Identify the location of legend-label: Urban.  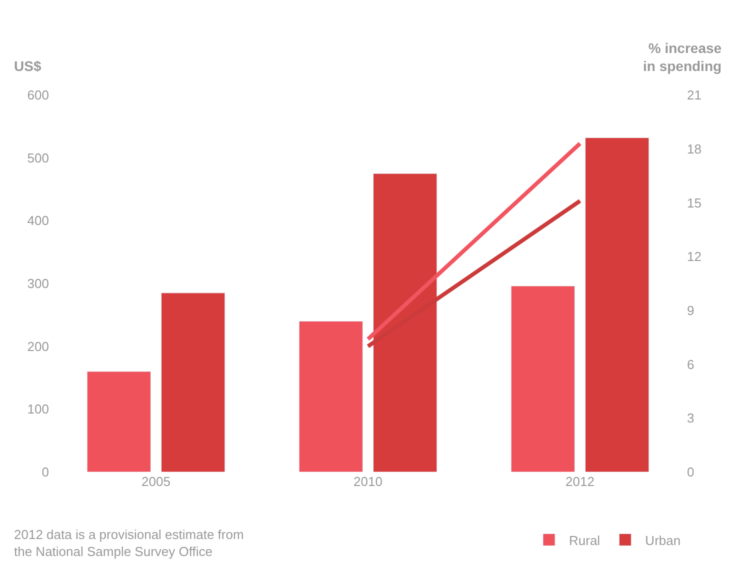
(663, 540).